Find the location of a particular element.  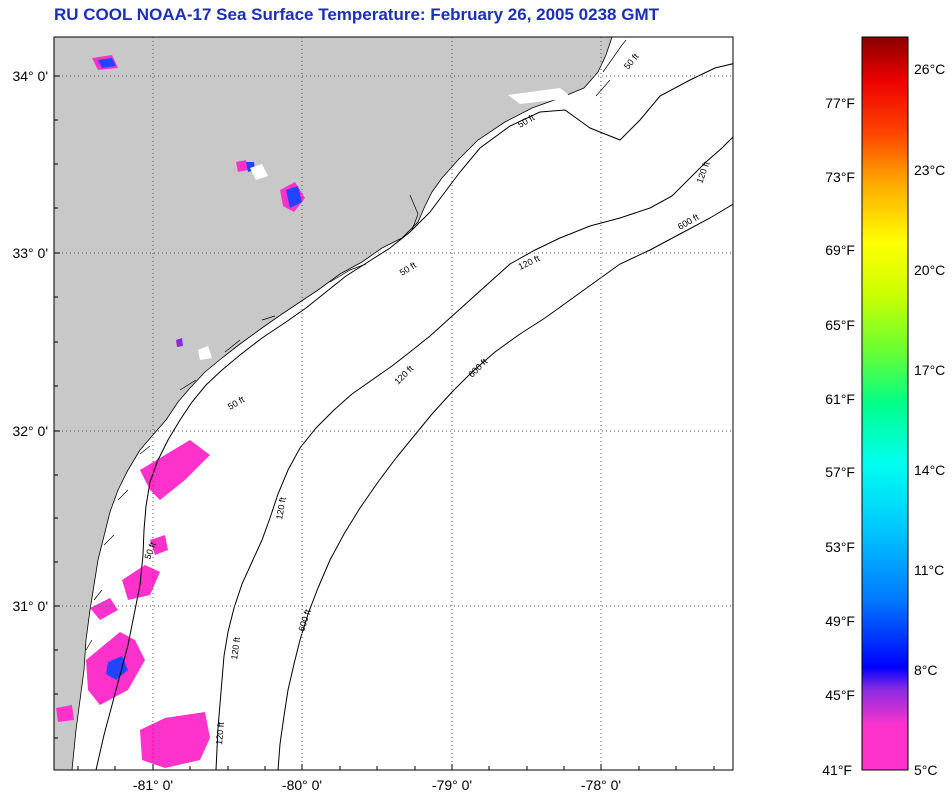

fahrenheit-label: 57°F is located at coordinates (840, 472).